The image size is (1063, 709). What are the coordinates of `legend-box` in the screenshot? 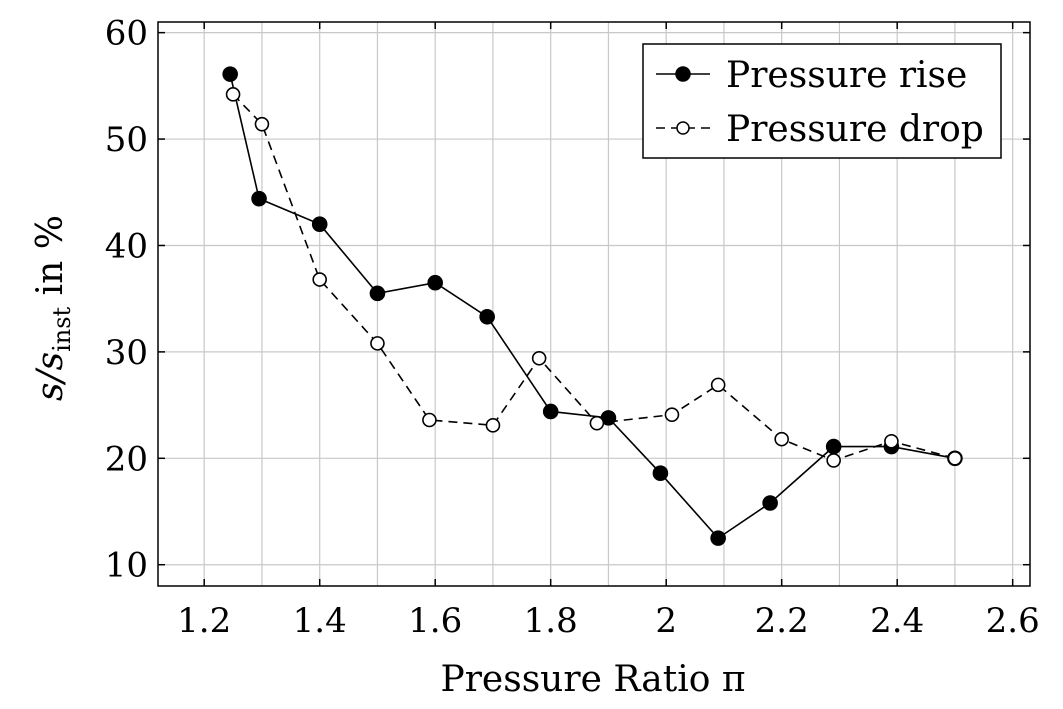 It's located at (822, 101).